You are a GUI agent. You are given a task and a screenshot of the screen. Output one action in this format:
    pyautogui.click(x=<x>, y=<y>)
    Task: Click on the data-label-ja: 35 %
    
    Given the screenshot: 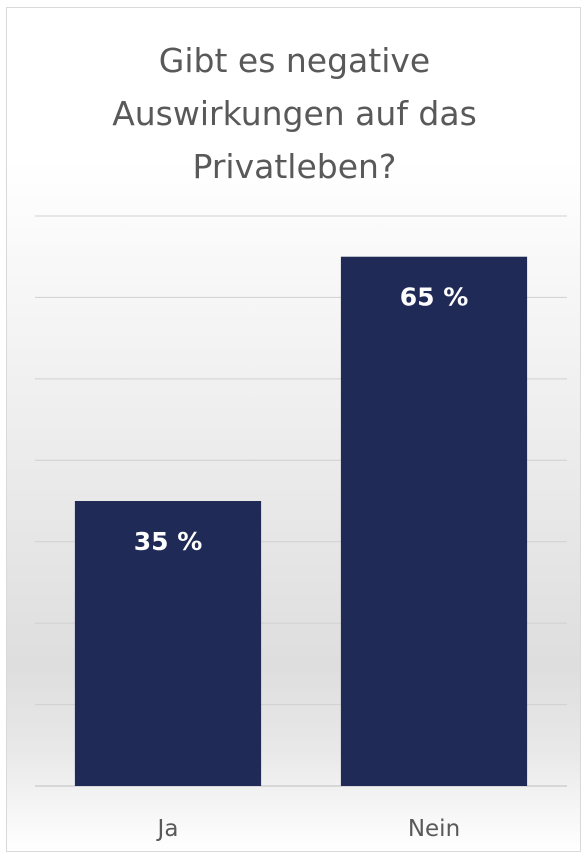 What is the action you would take?
    pyautogui.click(x=168, y=541)
    